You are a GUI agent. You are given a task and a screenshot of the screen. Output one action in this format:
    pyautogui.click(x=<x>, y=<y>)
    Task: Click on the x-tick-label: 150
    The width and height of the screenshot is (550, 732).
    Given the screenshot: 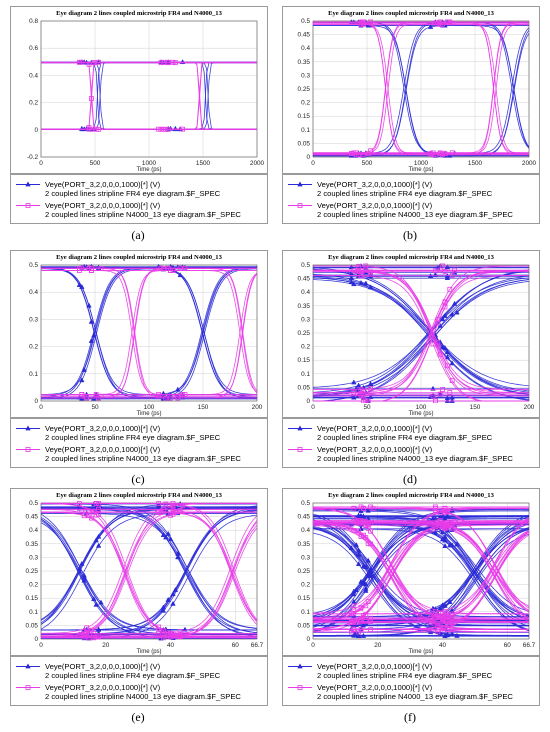 What is the action you would take?
    pyautogui.click(x=475, y=407)
    